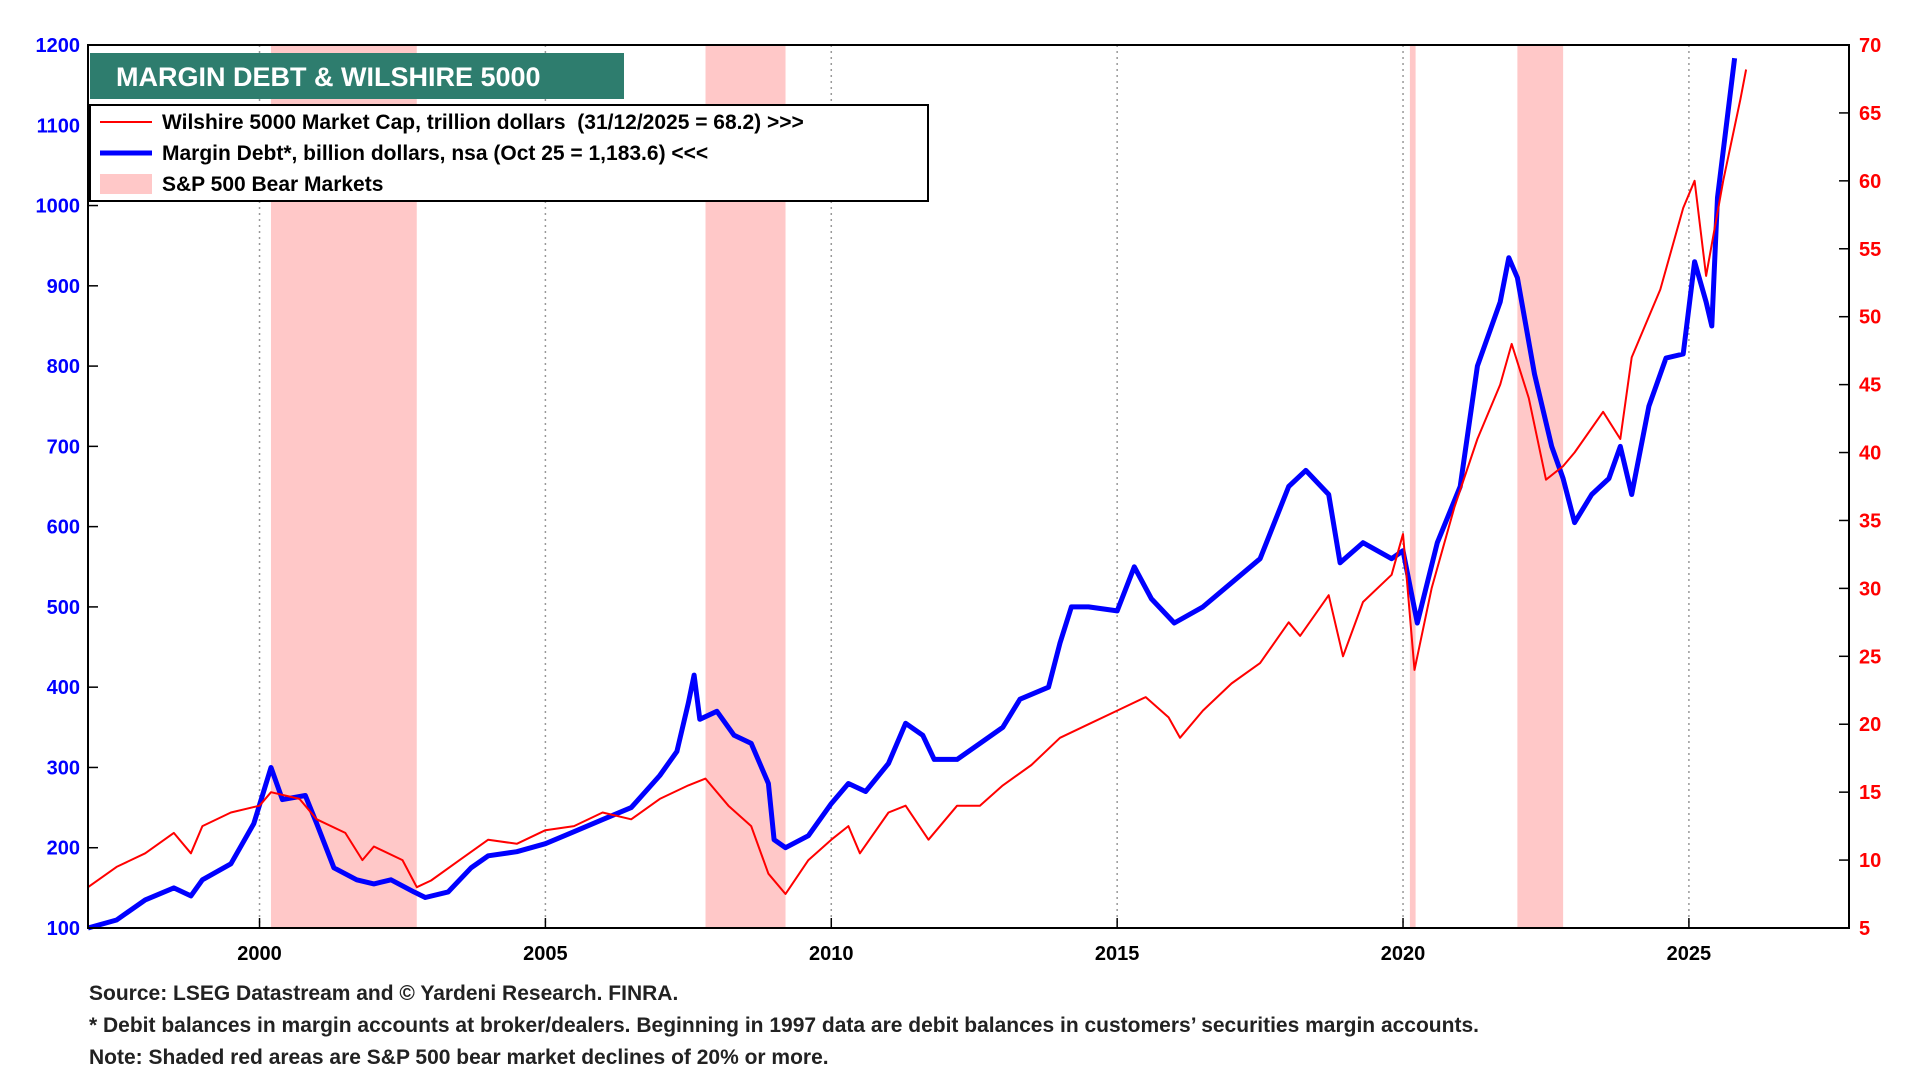 The width and height of the screenshot is (1920, 1085). I want to click on y2-tick-label: 15, so click(1870, 793).